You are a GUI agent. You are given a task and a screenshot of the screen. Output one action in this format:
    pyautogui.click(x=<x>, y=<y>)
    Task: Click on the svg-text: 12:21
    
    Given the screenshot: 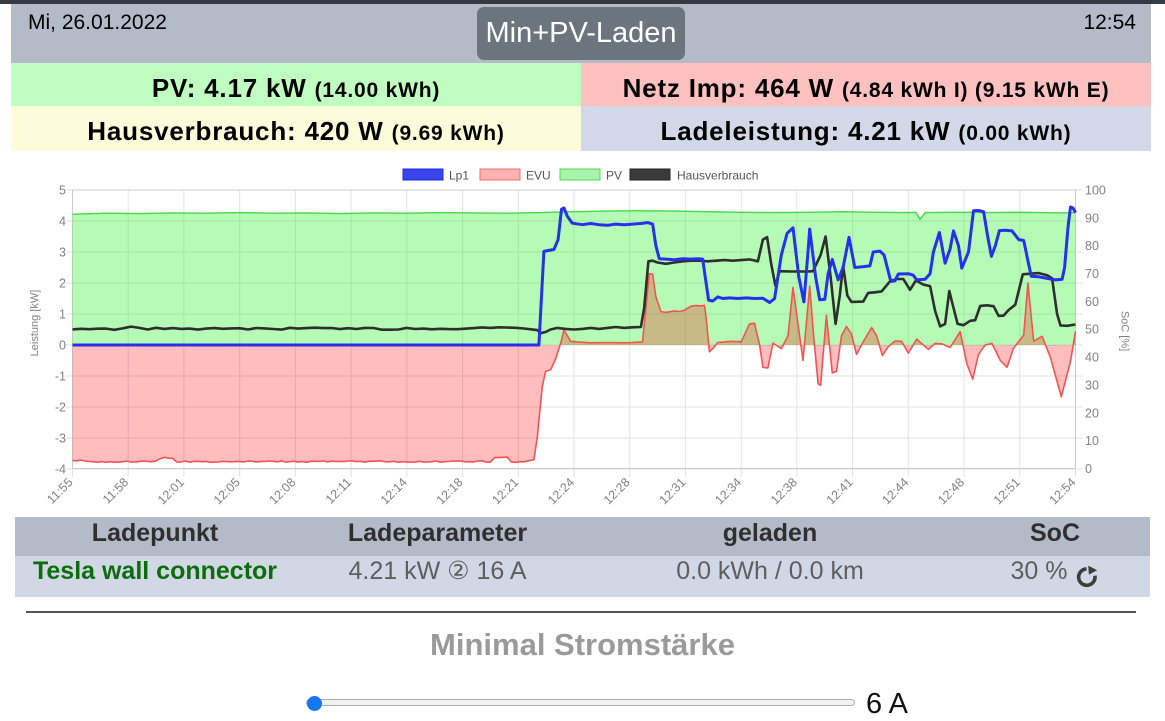 What is the action you would take?
    pyautogui.click(x=505, y=491)
    